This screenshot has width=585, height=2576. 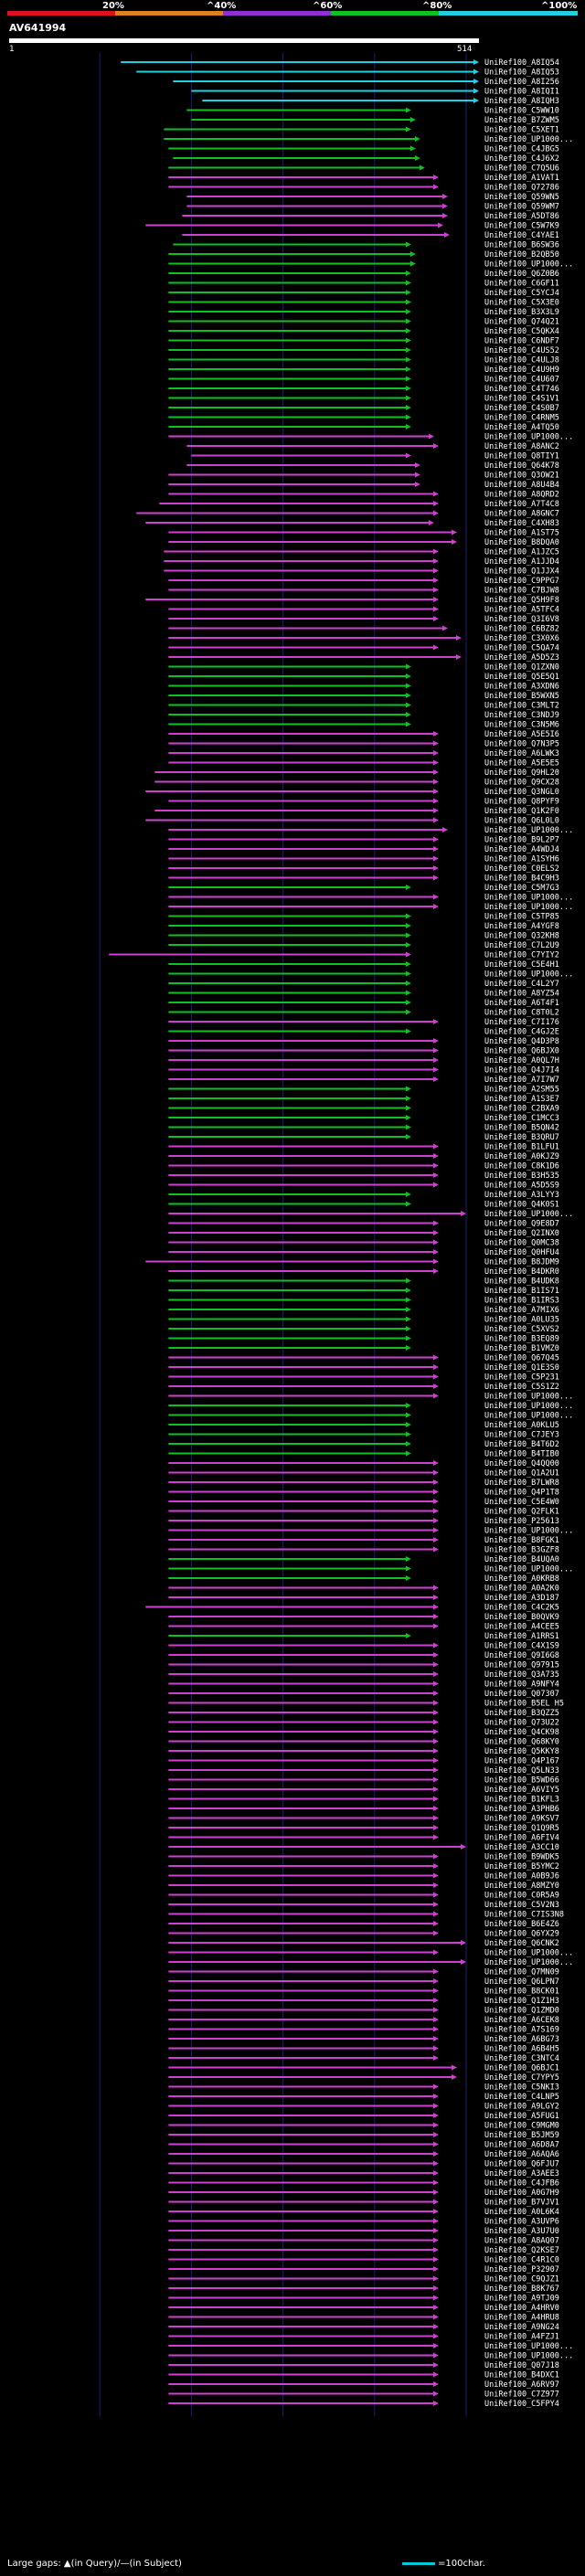 What do you see at coordinates (521, 1589) in the screenshot?
I see `hit-label: UniRef100_A0A2K0` at bounding box center [521, 1589].